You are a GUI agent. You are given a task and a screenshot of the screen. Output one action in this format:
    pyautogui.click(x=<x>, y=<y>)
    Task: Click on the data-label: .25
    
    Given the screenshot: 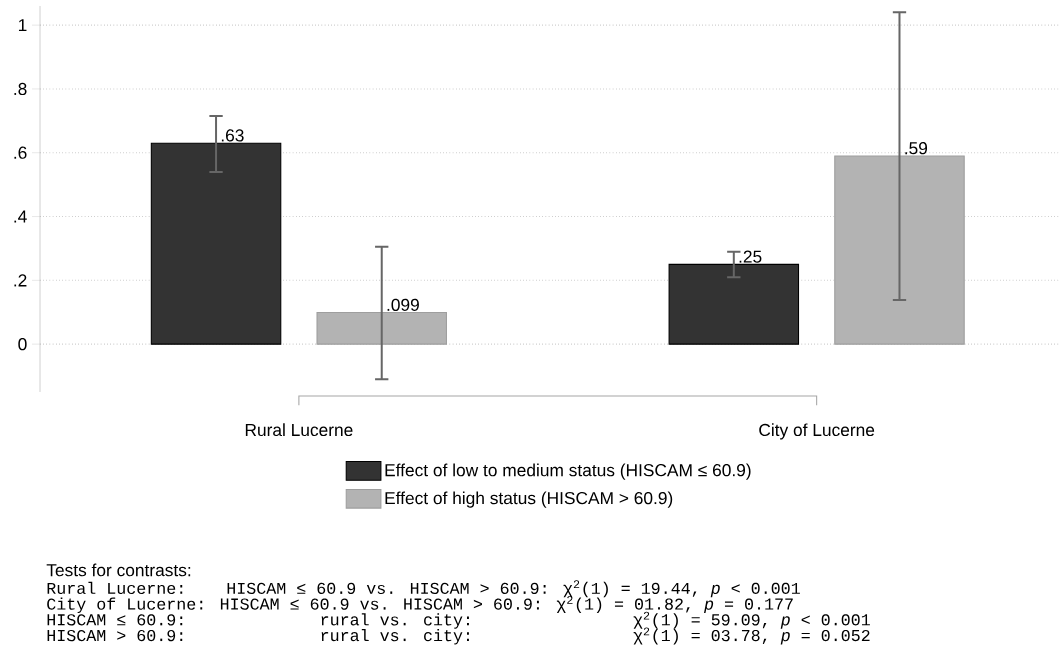 What is the action you would take?
    pyautogui.click(x=750, y=256)
    